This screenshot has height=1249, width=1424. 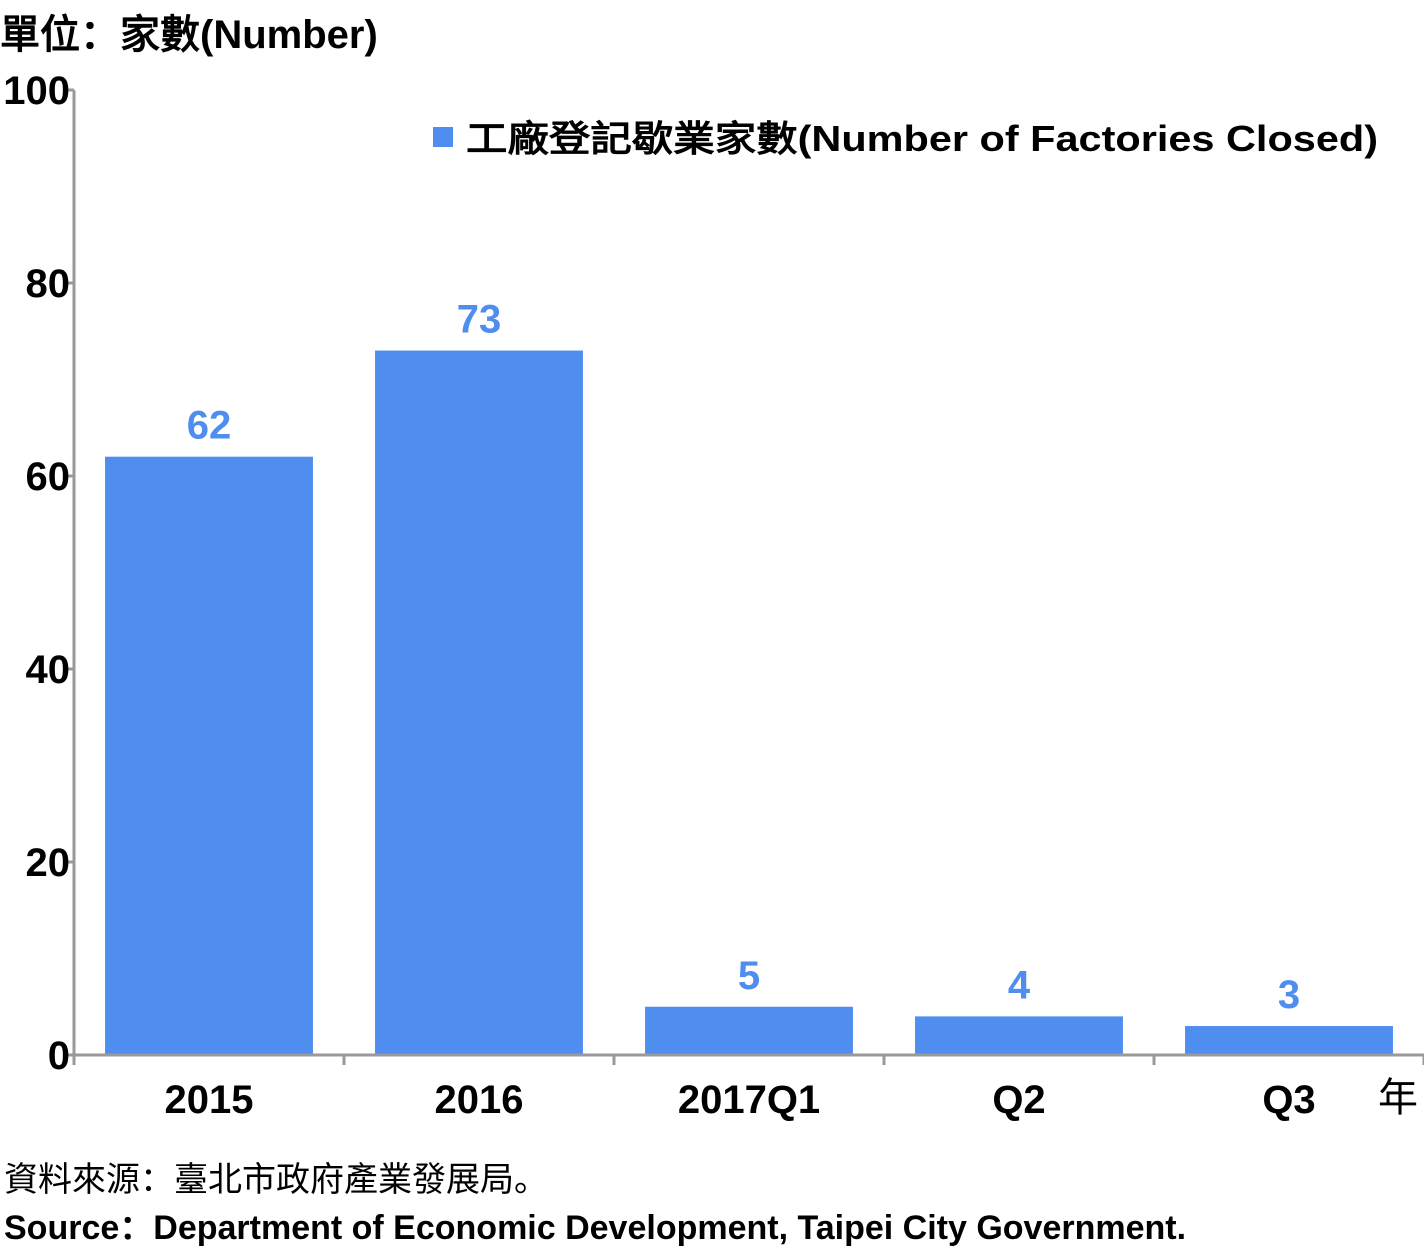 I want to click on data-label-Q2: 4, so click(x=1019, y=985).